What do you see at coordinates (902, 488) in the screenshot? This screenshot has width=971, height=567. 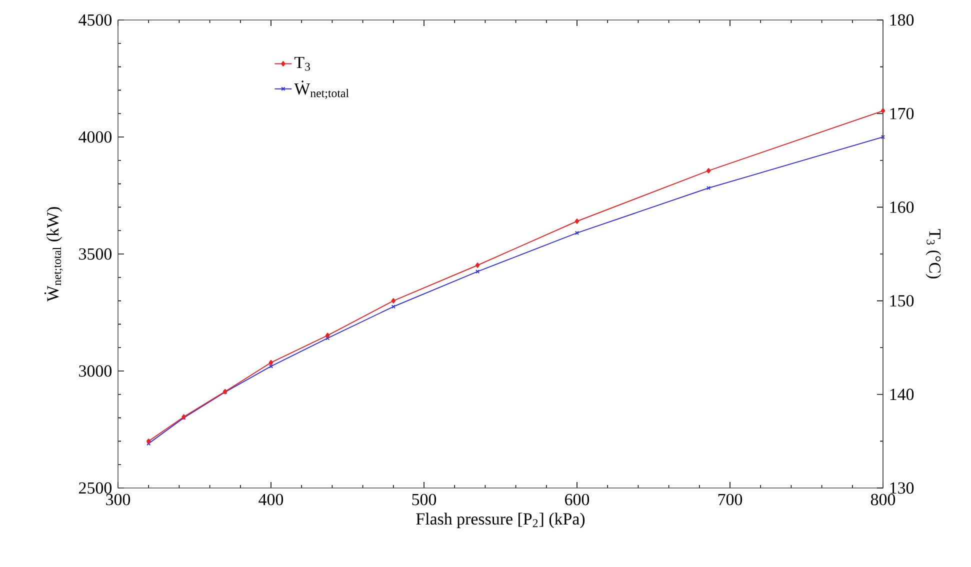 I see `y2-tick-label: 130` at bounding box center [902, 488].